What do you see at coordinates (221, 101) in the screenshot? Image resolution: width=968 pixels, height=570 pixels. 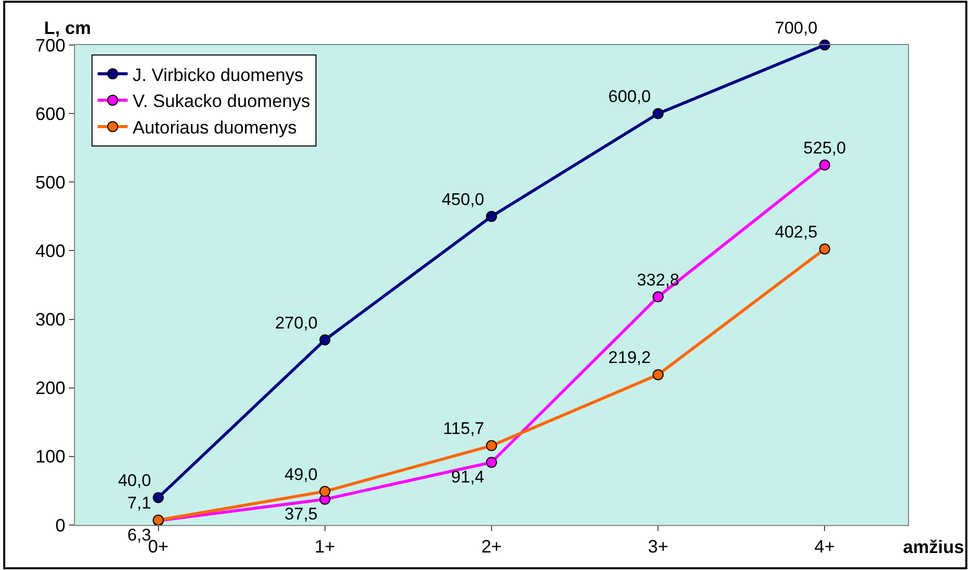 I see `legend-label: V. Sukacko duomenys` at bounding box center [221, 101].